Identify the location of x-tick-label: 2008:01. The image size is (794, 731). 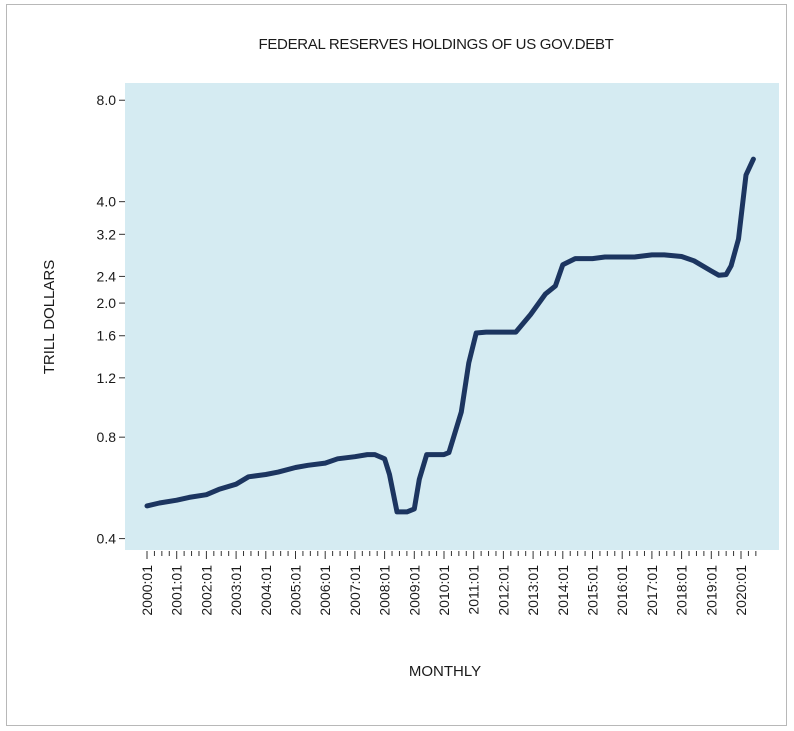
(385, 590).